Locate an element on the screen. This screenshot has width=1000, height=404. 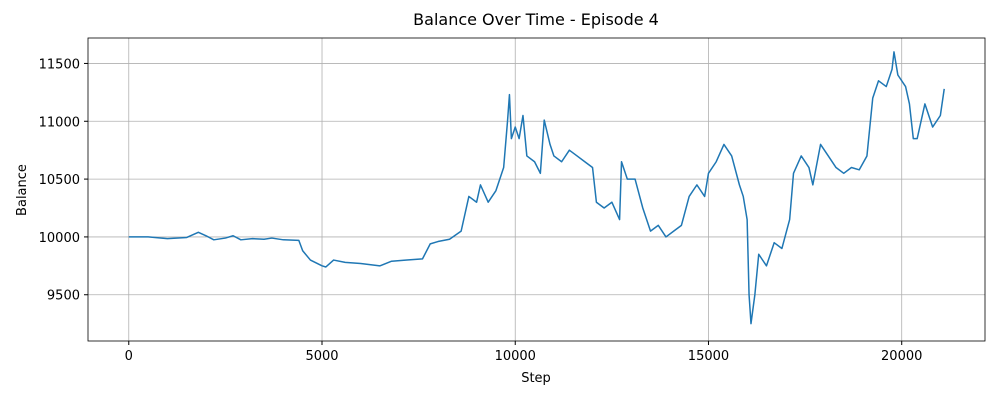
y-tick-label: 10000 is located at coordinates (59, 238).